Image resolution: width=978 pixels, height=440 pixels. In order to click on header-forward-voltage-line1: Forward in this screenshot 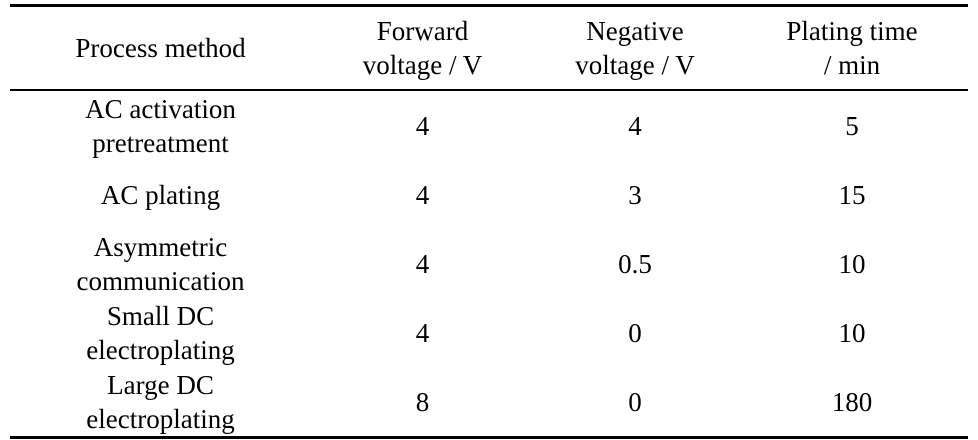, I will do `click(422, 31)`.